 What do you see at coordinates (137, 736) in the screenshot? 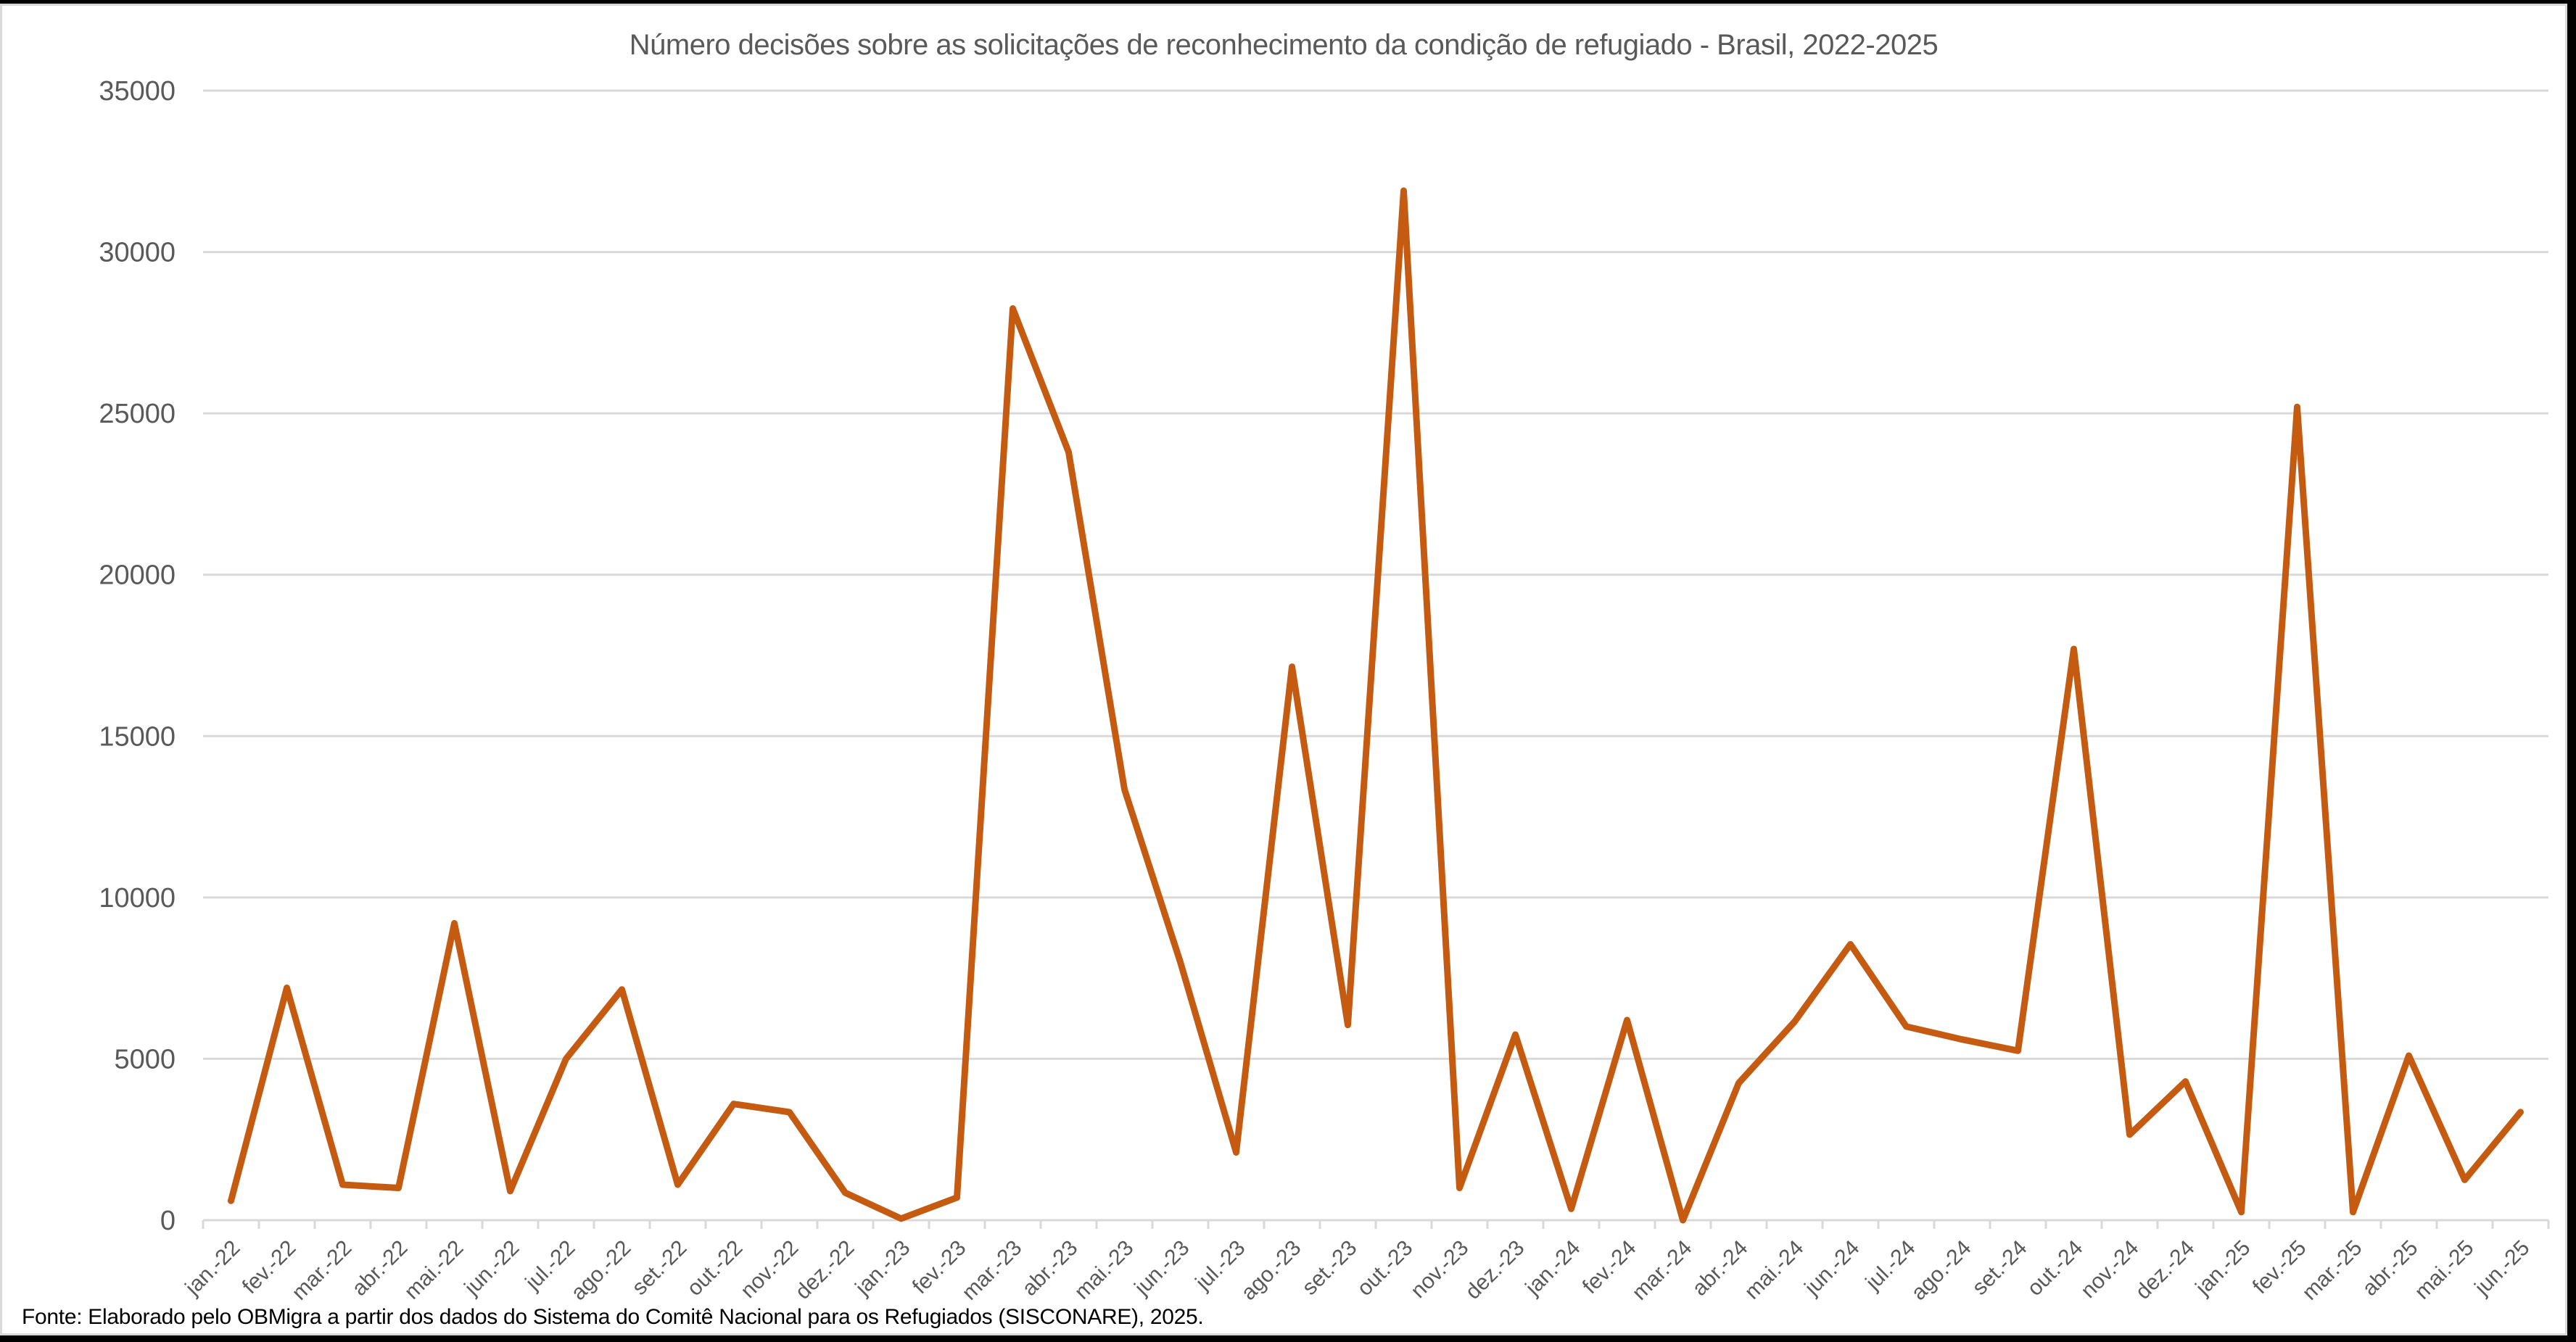
I see `y-tick-label: 15000` at bounding box center [137, 736].